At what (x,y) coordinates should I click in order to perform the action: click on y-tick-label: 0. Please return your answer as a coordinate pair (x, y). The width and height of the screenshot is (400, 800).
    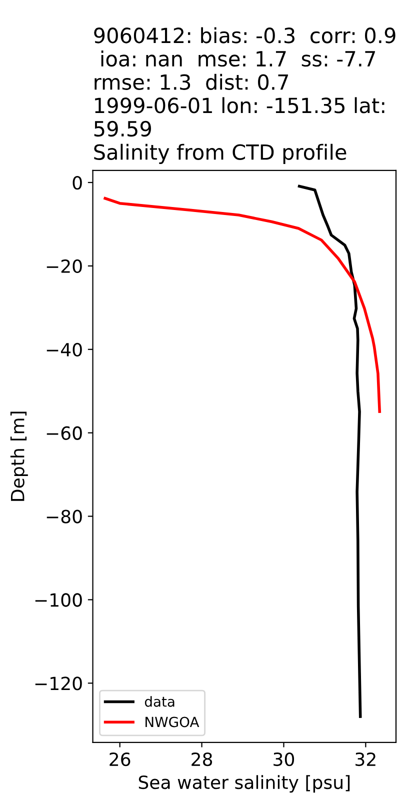
    Looking at the image, I should click on (77, 183).